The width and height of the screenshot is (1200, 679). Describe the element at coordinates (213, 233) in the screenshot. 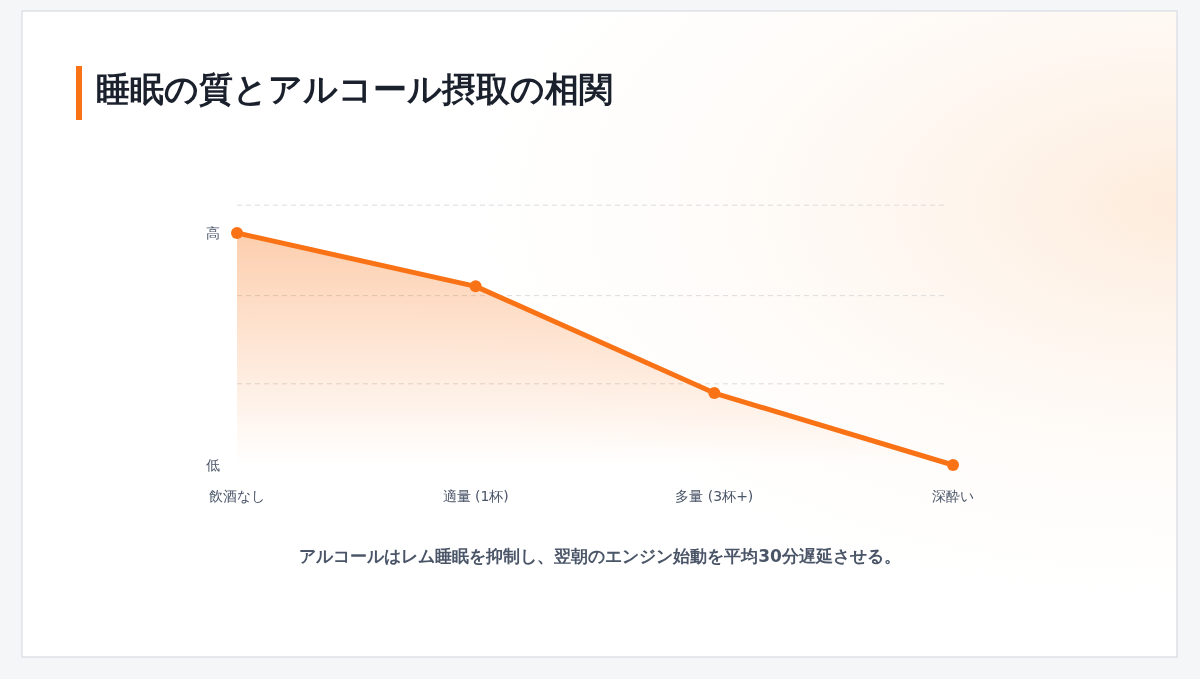

I see `text: 高` at that location.